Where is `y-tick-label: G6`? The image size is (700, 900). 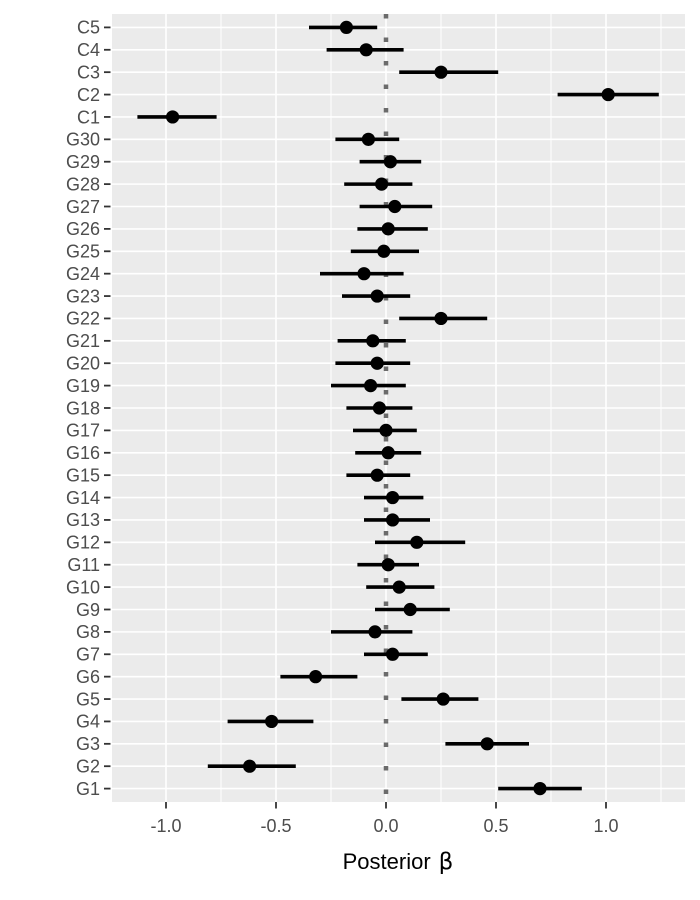
y-tick-label: G6 is located at coordinates (88, 677).